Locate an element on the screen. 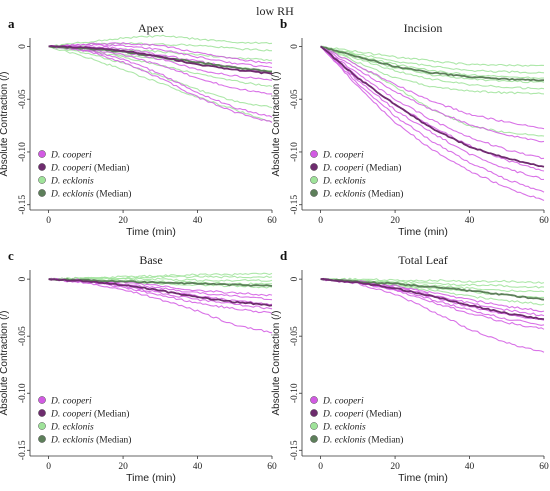  panel-label: d is located at coordinates (284, 255).